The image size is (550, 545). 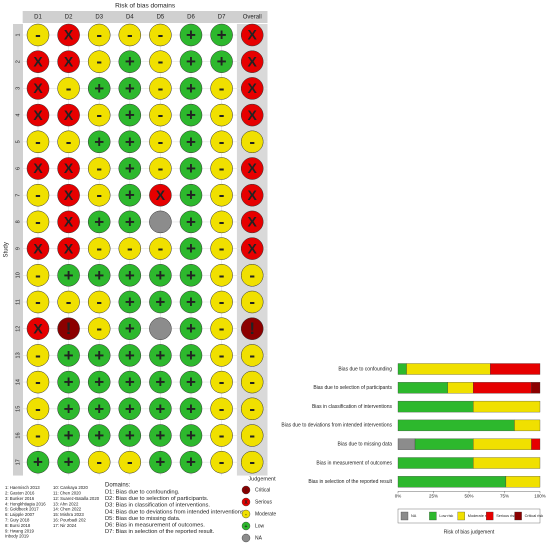 What do you see at coordinates (18, 141) in the screenshot?
I see `row-label: 5` at bounding box center [18, 141].